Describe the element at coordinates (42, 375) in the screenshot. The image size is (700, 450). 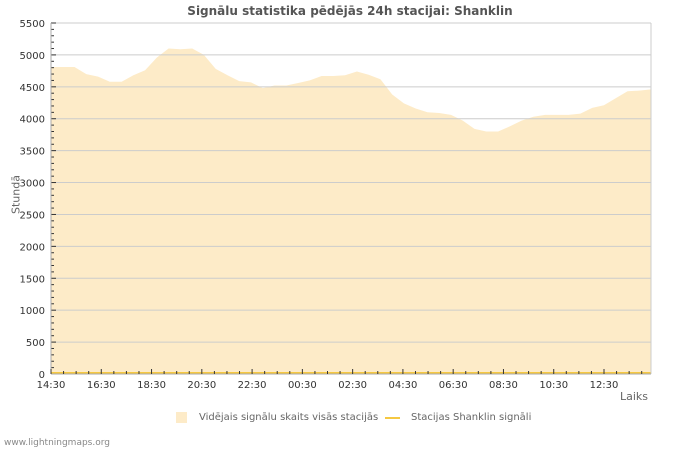
I see `svg-text: 0` at that location.